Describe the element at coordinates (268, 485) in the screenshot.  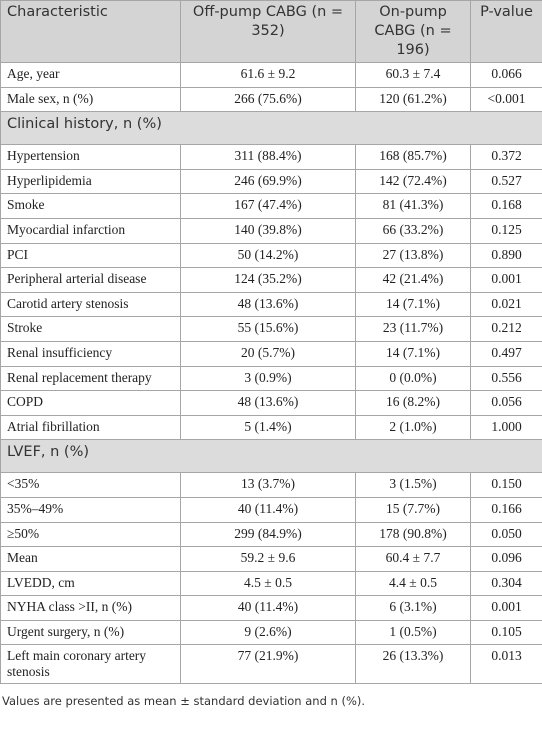
I see `cell: 13 (3.7%)` at that location.